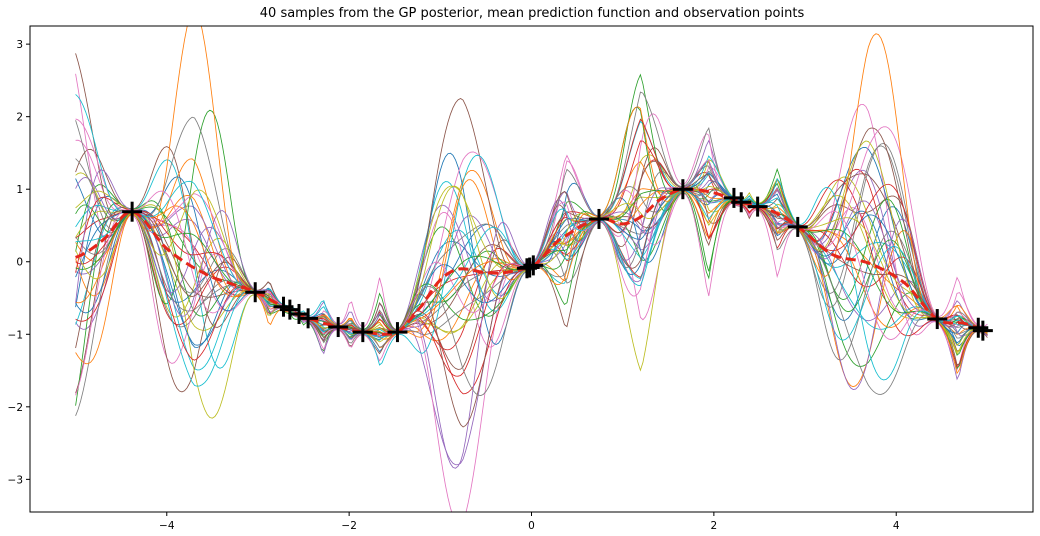 The height and width of the screenshot is (536, 1040). I want to click on y-axis: −3 −2 −1 0 1 2 3, so click(19, 262).